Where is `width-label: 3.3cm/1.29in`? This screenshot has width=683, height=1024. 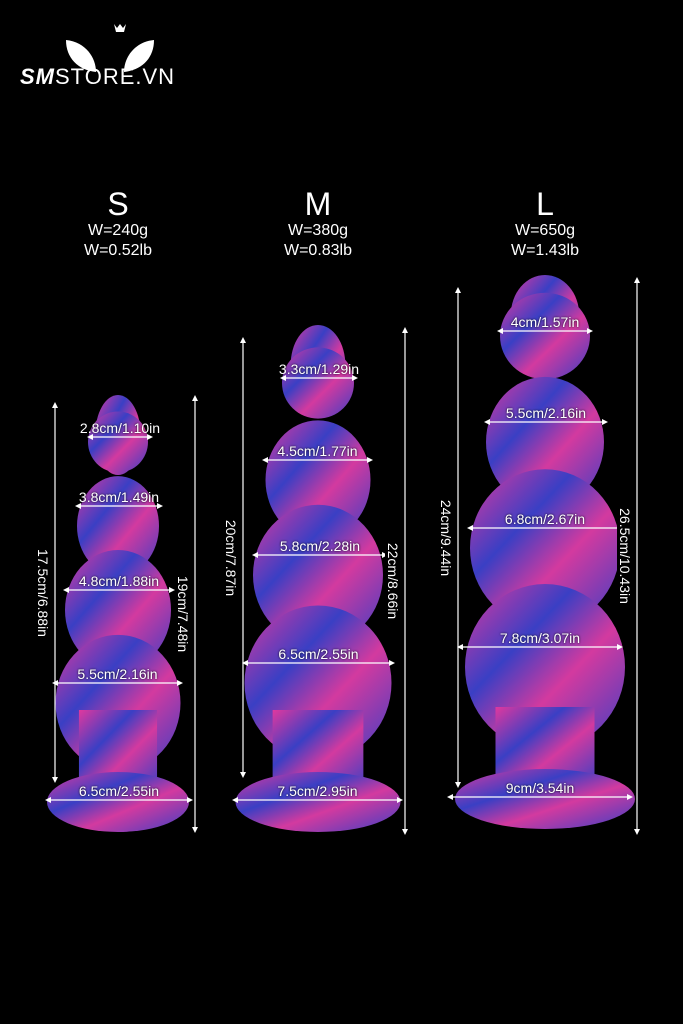 width-label: 3.3cm/1.29in is located at coordinates (319, 369).